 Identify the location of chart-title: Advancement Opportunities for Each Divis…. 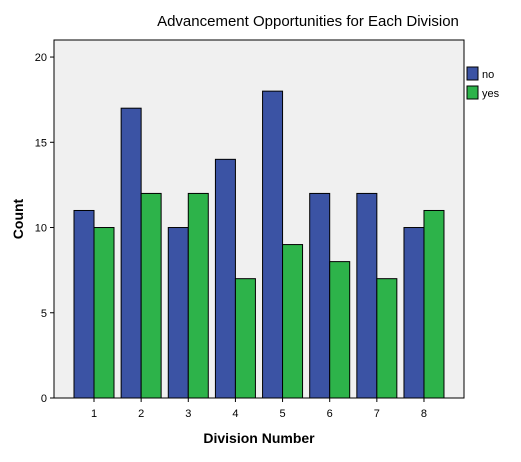
(308, 21).